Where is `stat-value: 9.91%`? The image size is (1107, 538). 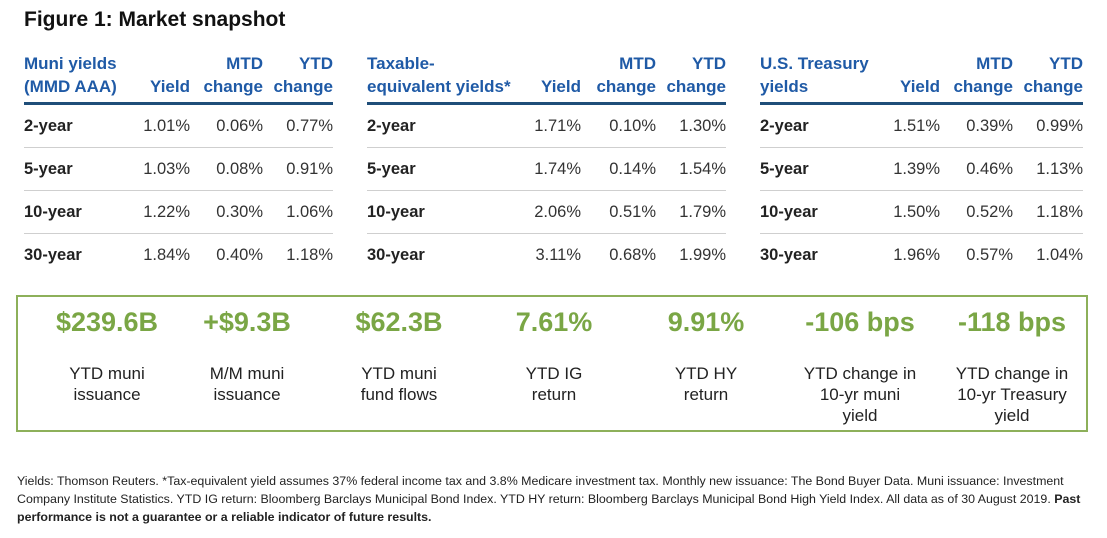 stat-value: 9.91% is located at coordinates (706, 322).